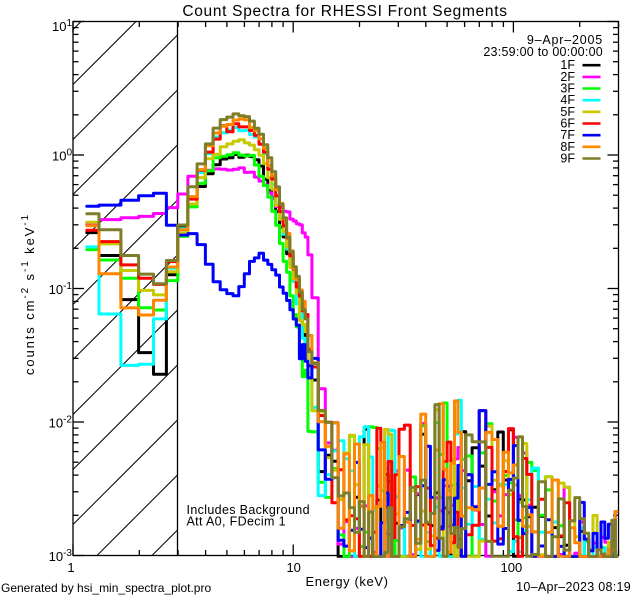  Describe the element at coordinates (106, 588) in the screenshot. I see `svg-text:Generated by hsi_min_spectra_p: Generated by hsi_min_spectra_plot.pro` at that location.